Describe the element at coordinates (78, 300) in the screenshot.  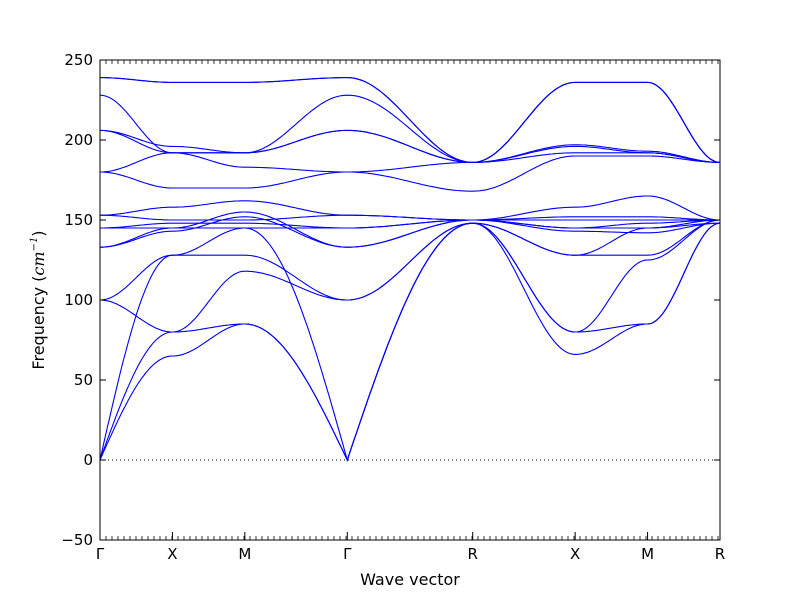
I see `y-tick-label: 100` at that location.